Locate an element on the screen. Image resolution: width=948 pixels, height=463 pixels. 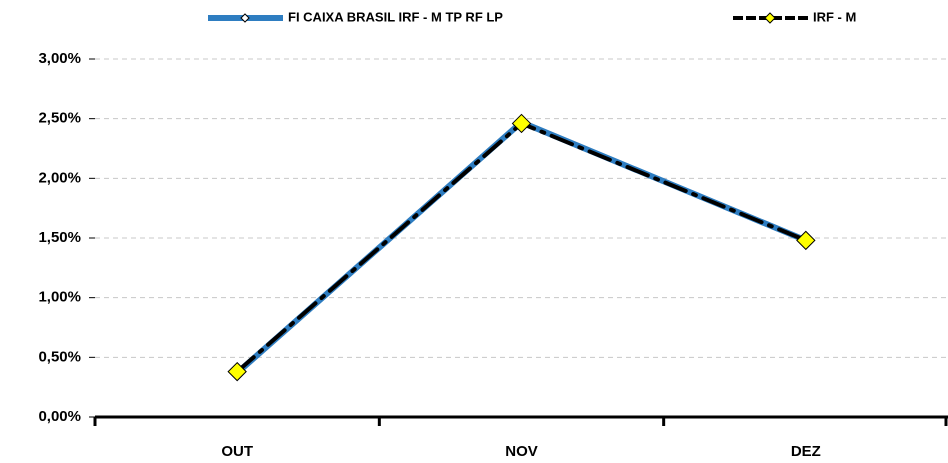
y-tick-label: 0,00% is located at coordinates (59, 416).